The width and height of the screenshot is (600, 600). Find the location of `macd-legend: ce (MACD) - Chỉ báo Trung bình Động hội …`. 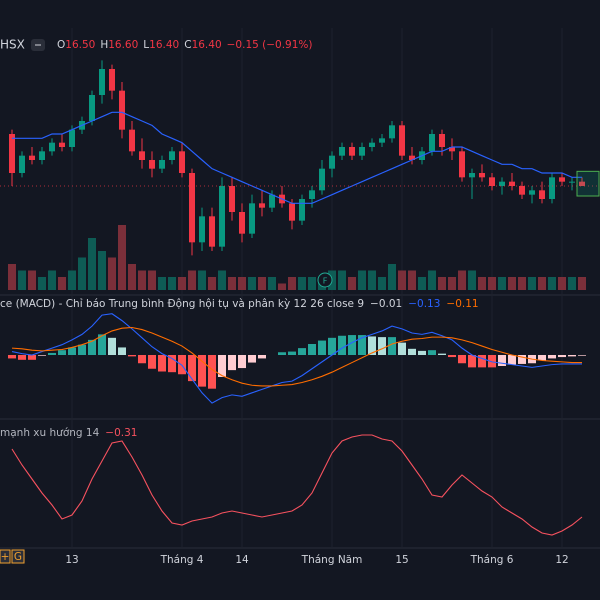

macd-legend: ce (MACD) - Chỉ báo Trung bình Động hội … is located at coordinates (239, 304).